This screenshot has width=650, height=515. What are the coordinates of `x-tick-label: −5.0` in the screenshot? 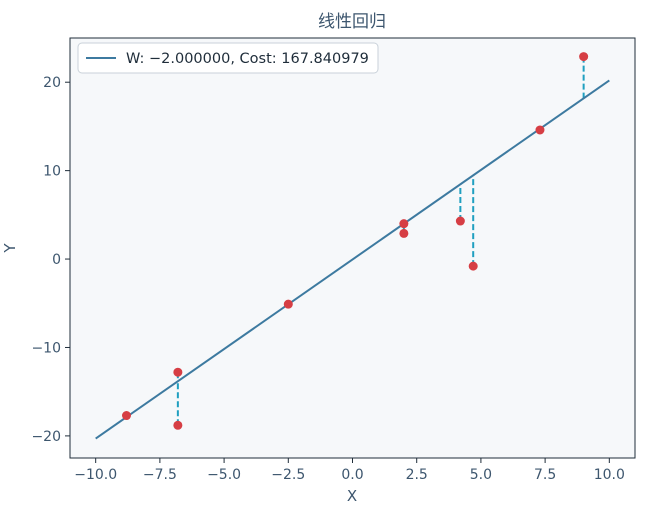 It's located at (224, 475).